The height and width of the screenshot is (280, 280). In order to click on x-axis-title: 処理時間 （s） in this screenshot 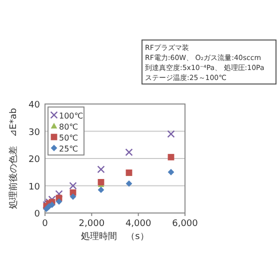, I will do `click(115, 236)`.